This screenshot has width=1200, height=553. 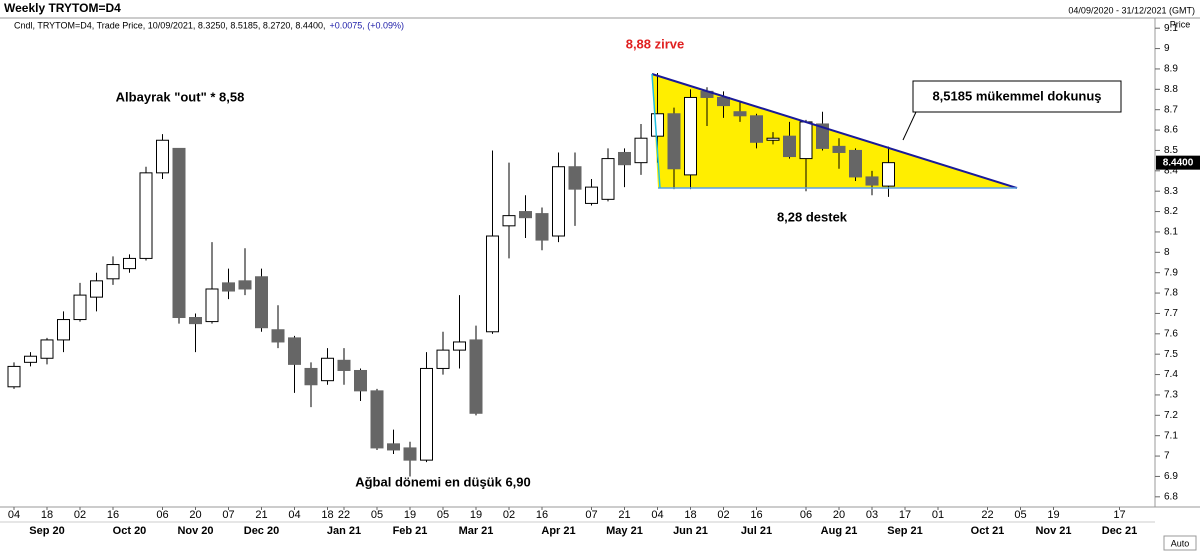 I want to click on y-tick-label: 7.3, so click(x=1171, y=395).